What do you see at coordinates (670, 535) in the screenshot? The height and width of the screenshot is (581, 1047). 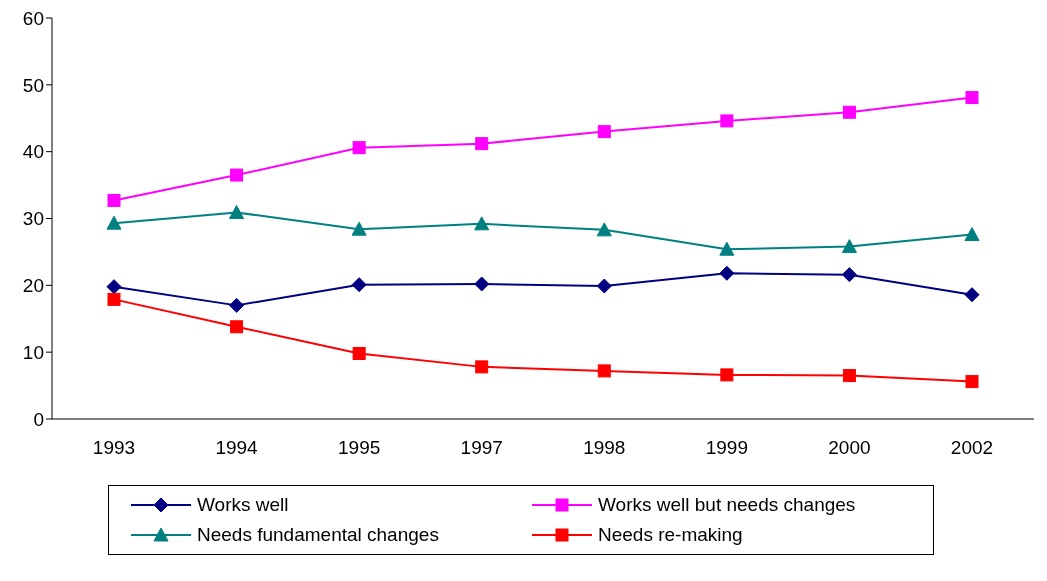 I see `legend-label: Needs re-making` at bounding box center [670, 535].